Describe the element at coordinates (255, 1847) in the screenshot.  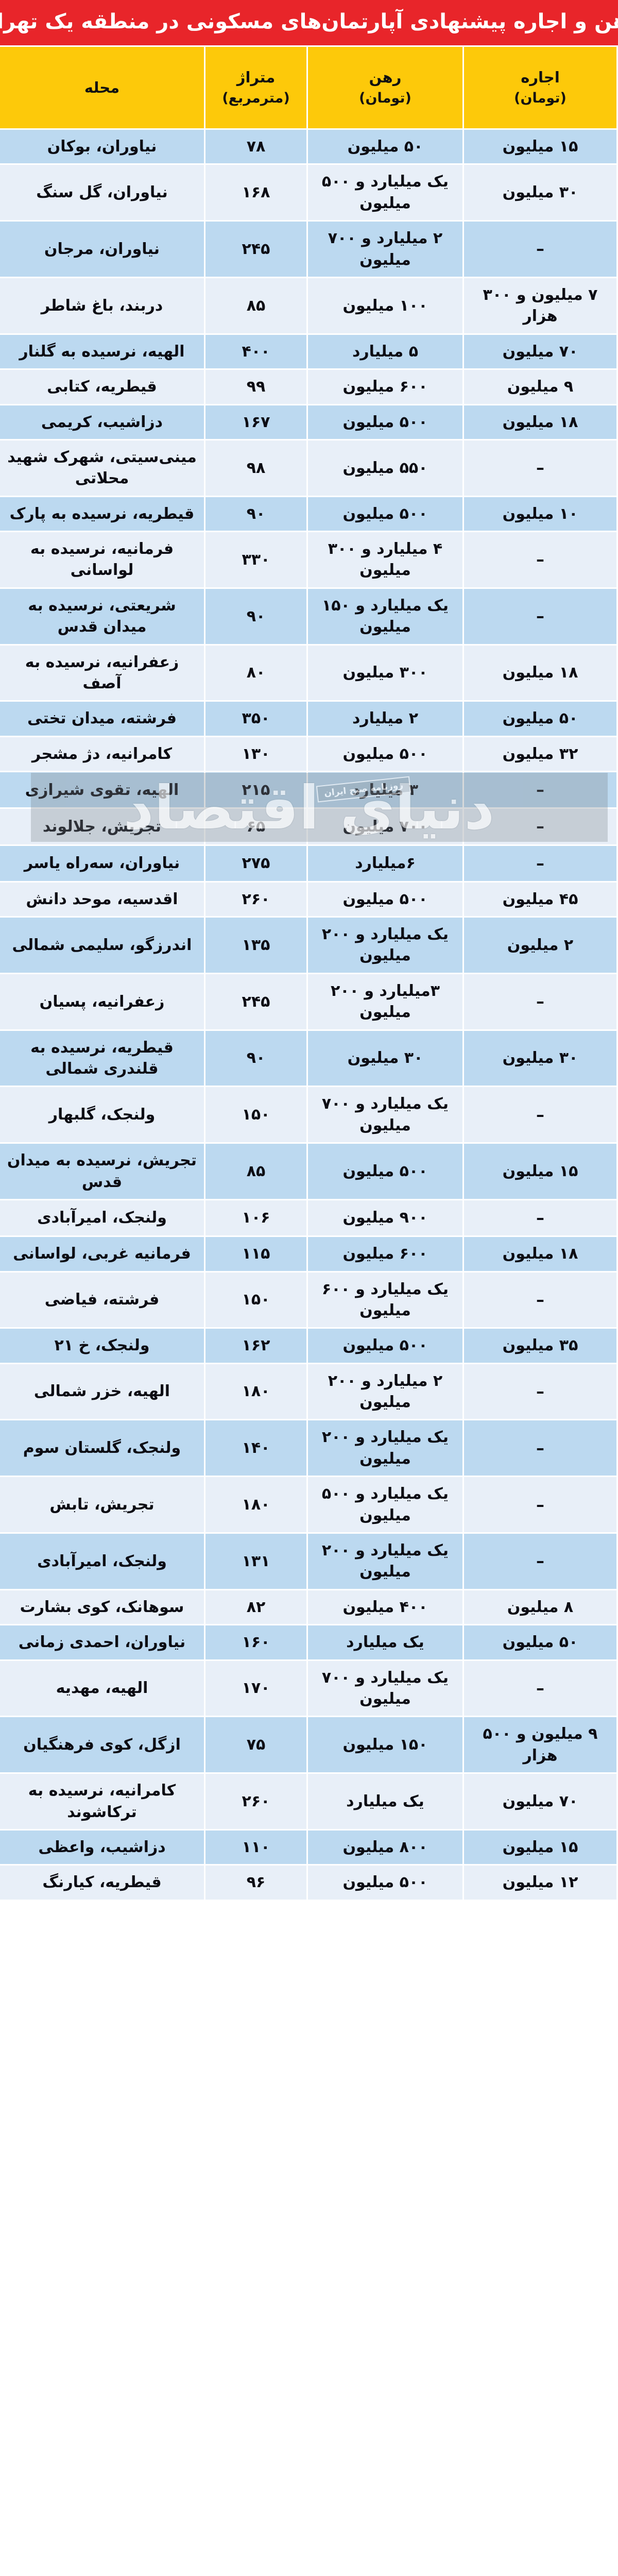
I see `cell-metraj: ۱۱۰` at that location.